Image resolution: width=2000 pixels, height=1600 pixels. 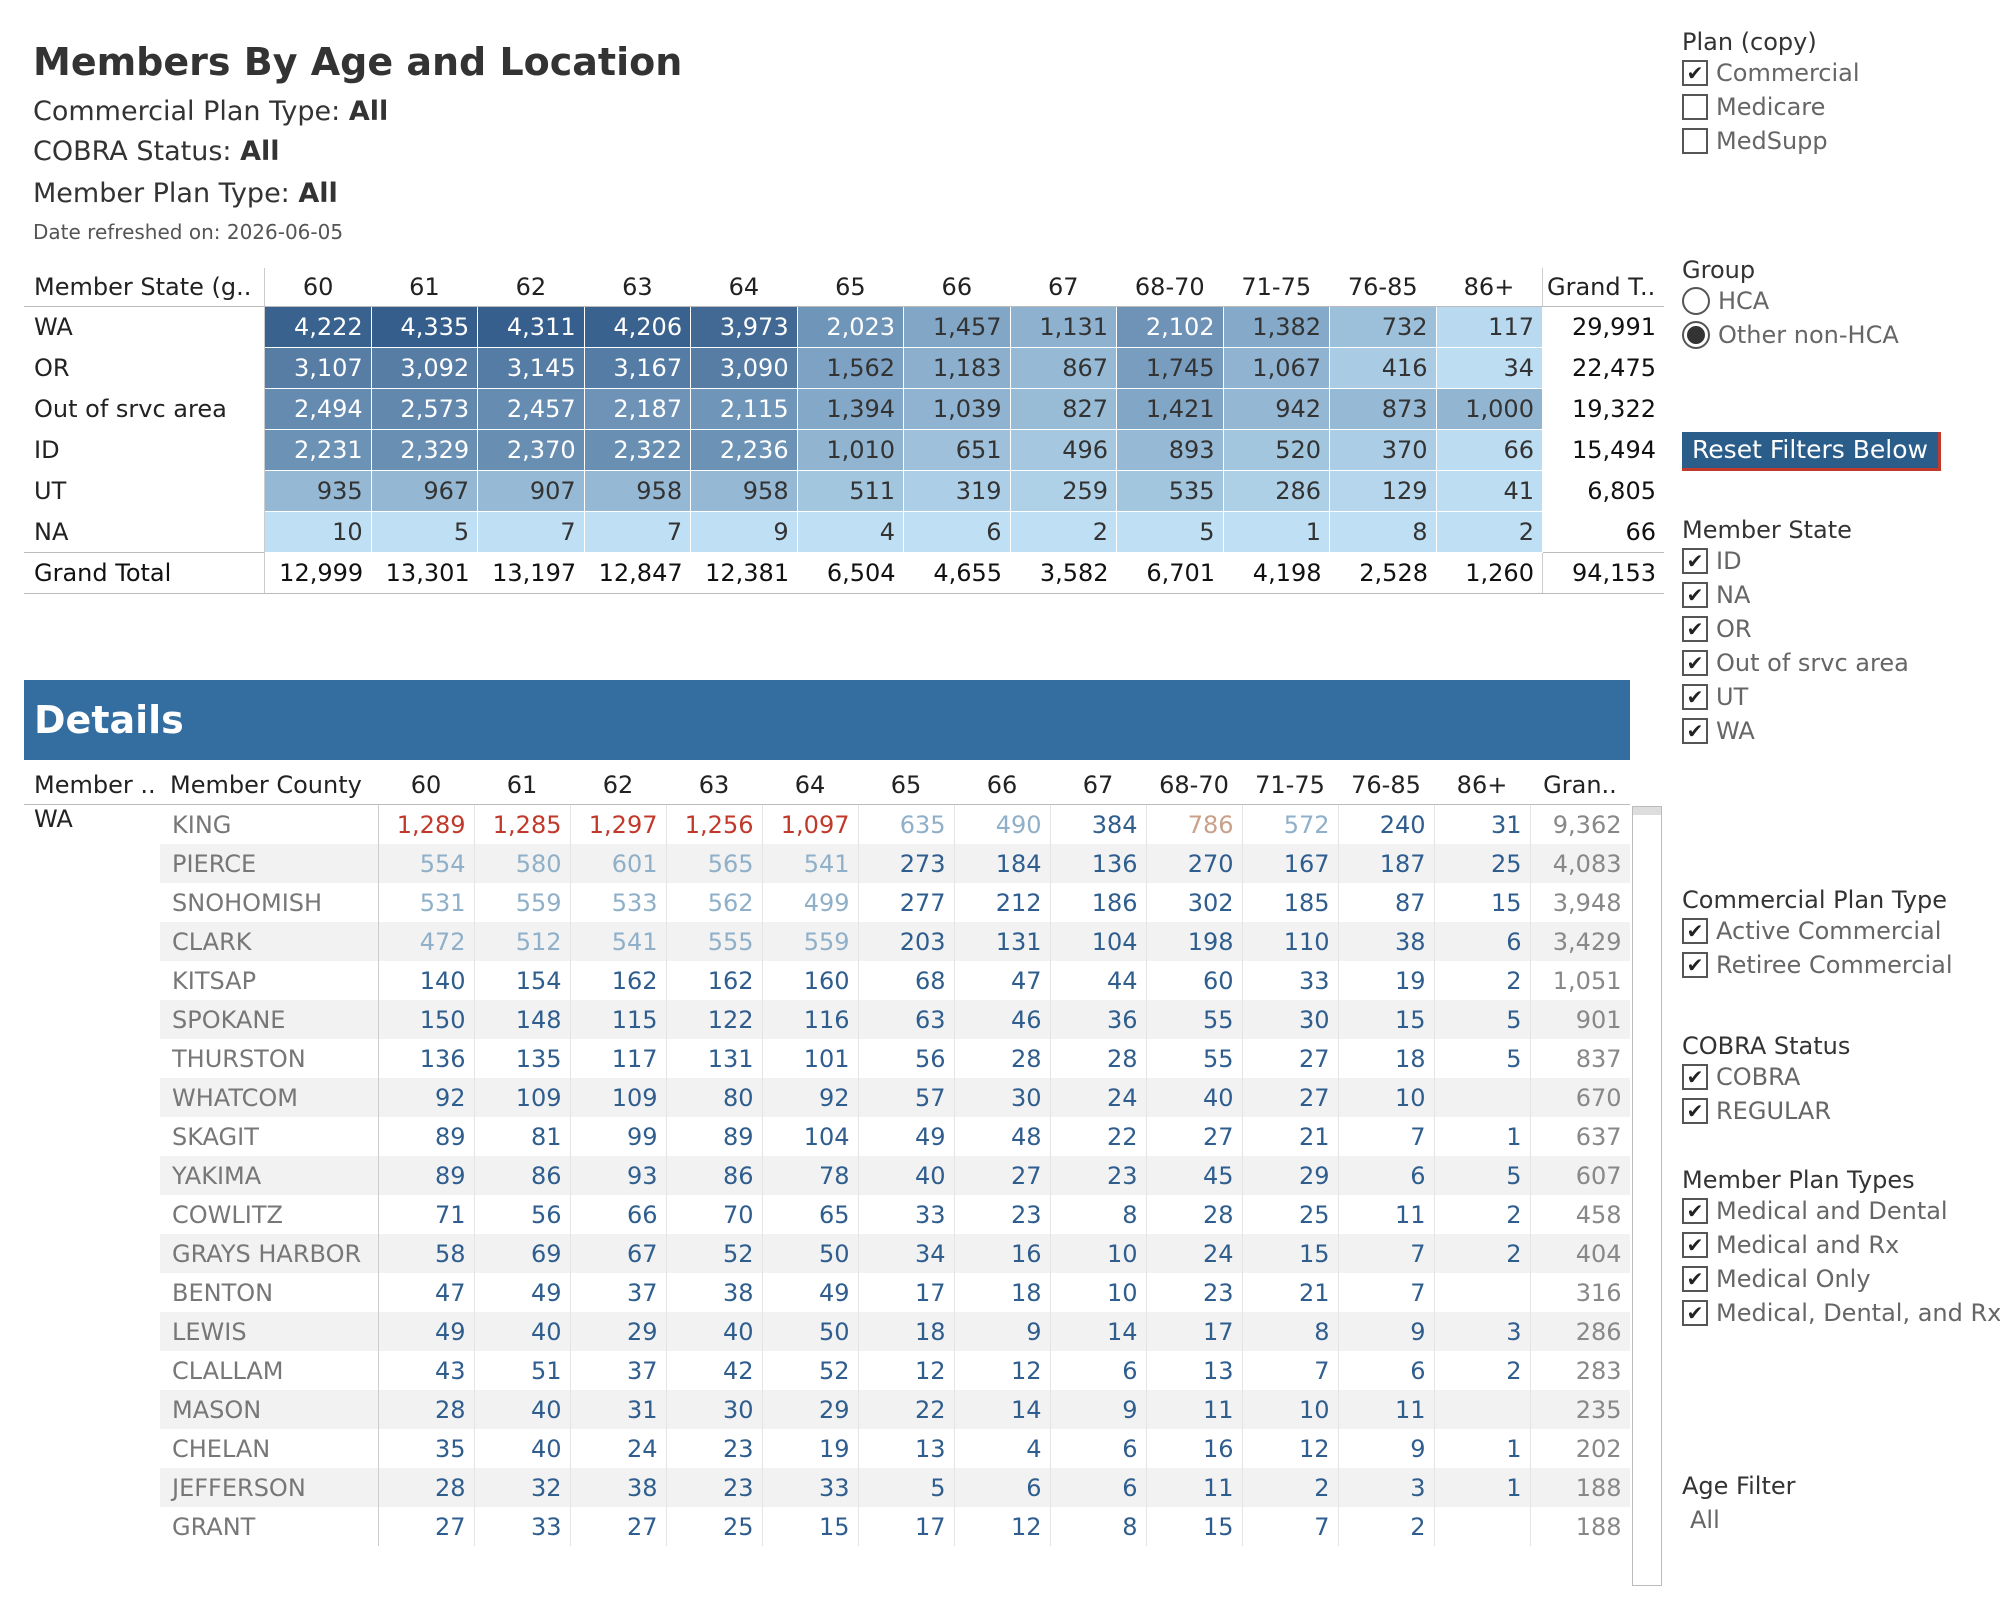 What do you see at coordinates (1580, 1370) in the screenshot?
I see `details-row-total: 283` at bounding box center [1580, 1370].